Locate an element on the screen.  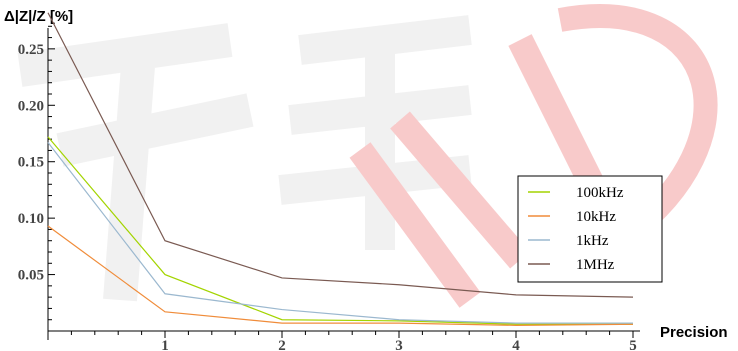
x-tick-label: 4 is located at coordinates (516, 344).